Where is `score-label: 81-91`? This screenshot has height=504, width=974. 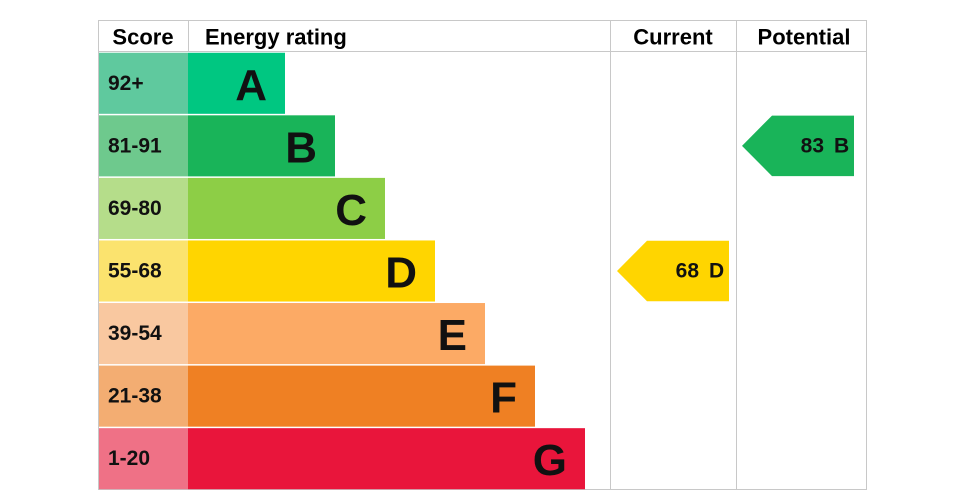
score-label: 81-91 is located at coordinates (135, 145).